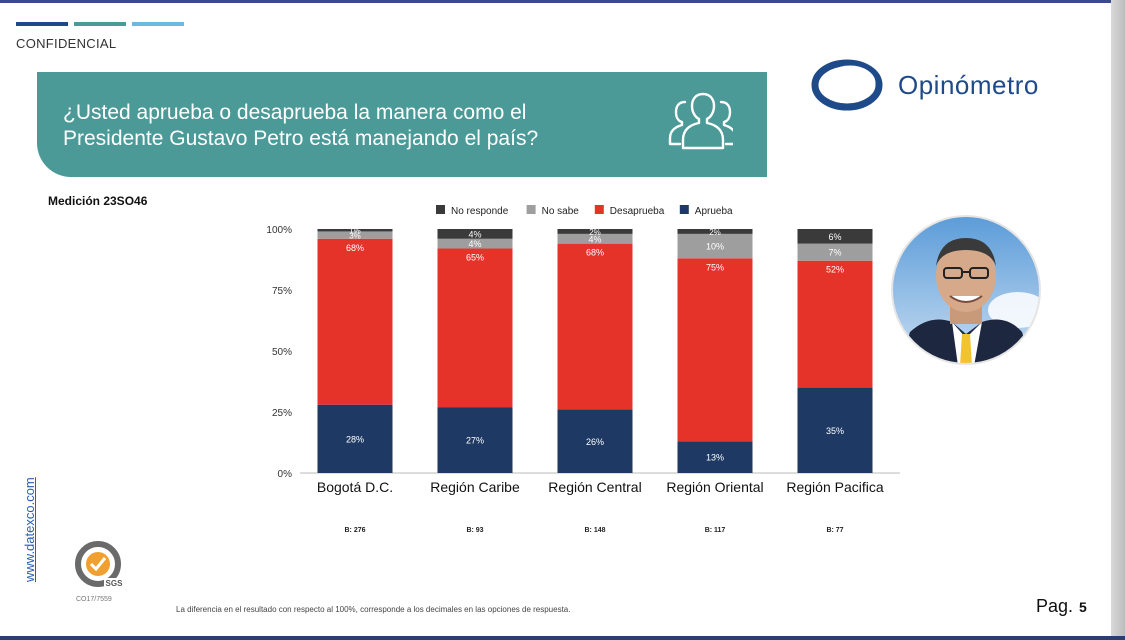 This screenshot has width=1125, height=640. Describe the element at coordinates (968, 84) in the screenshot. I see `brand-name: Opinómetro` at that location.